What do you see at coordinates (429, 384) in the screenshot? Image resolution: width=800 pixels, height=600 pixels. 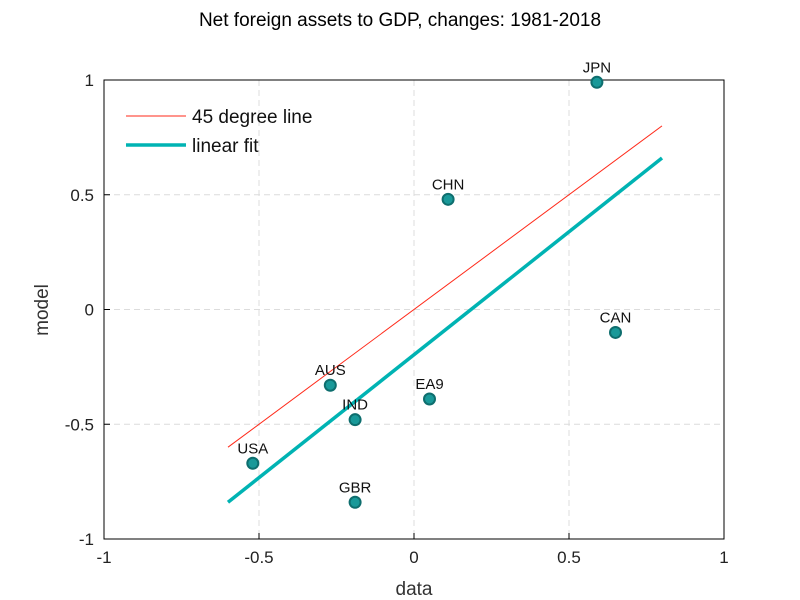 I see `point-label-ea9: EA9` at bounding box center [429, 384].